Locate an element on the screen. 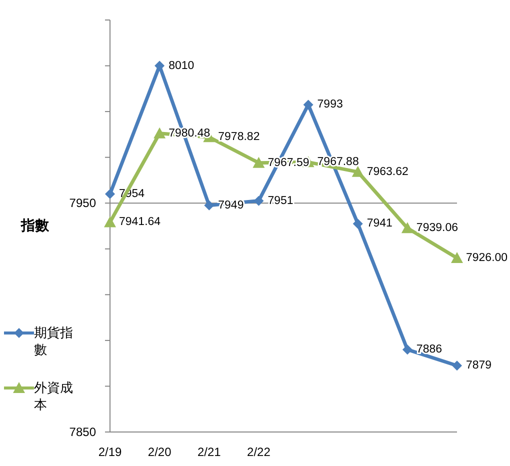 The width and height of the screenshot is (510, 466). data-label: 7980.48 is located at coordinates (189, 133).